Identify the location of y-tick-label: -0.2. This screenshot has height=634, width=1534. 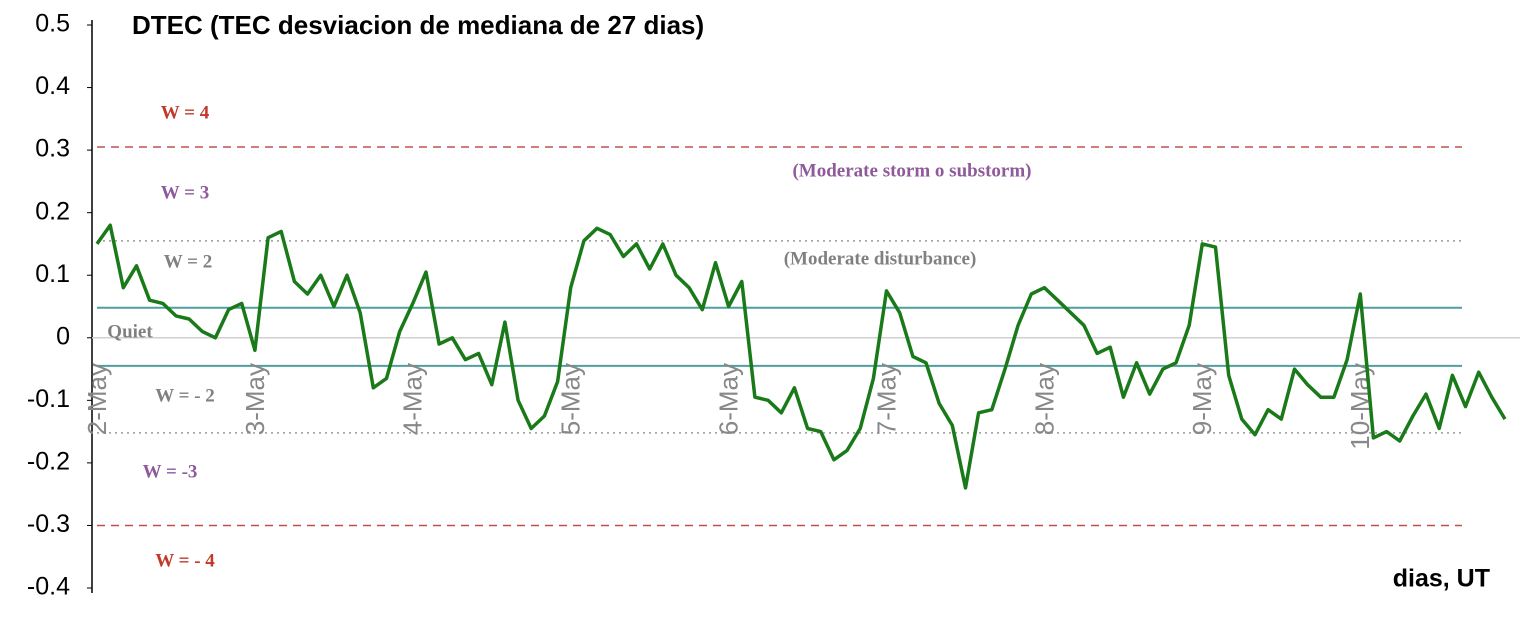
(48, 461).